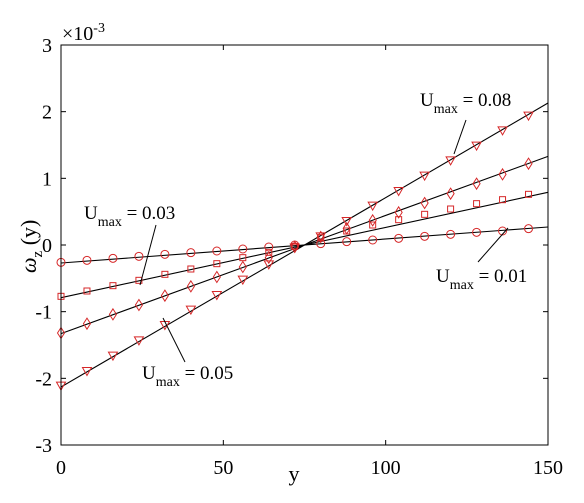 Image resolution: width=584 pixels, height=503 pixels. What do you see at coordinates (99, 28) in the screenshot?
I see `y-scale-note-exponent: -3` at bounding box center [99, 28].